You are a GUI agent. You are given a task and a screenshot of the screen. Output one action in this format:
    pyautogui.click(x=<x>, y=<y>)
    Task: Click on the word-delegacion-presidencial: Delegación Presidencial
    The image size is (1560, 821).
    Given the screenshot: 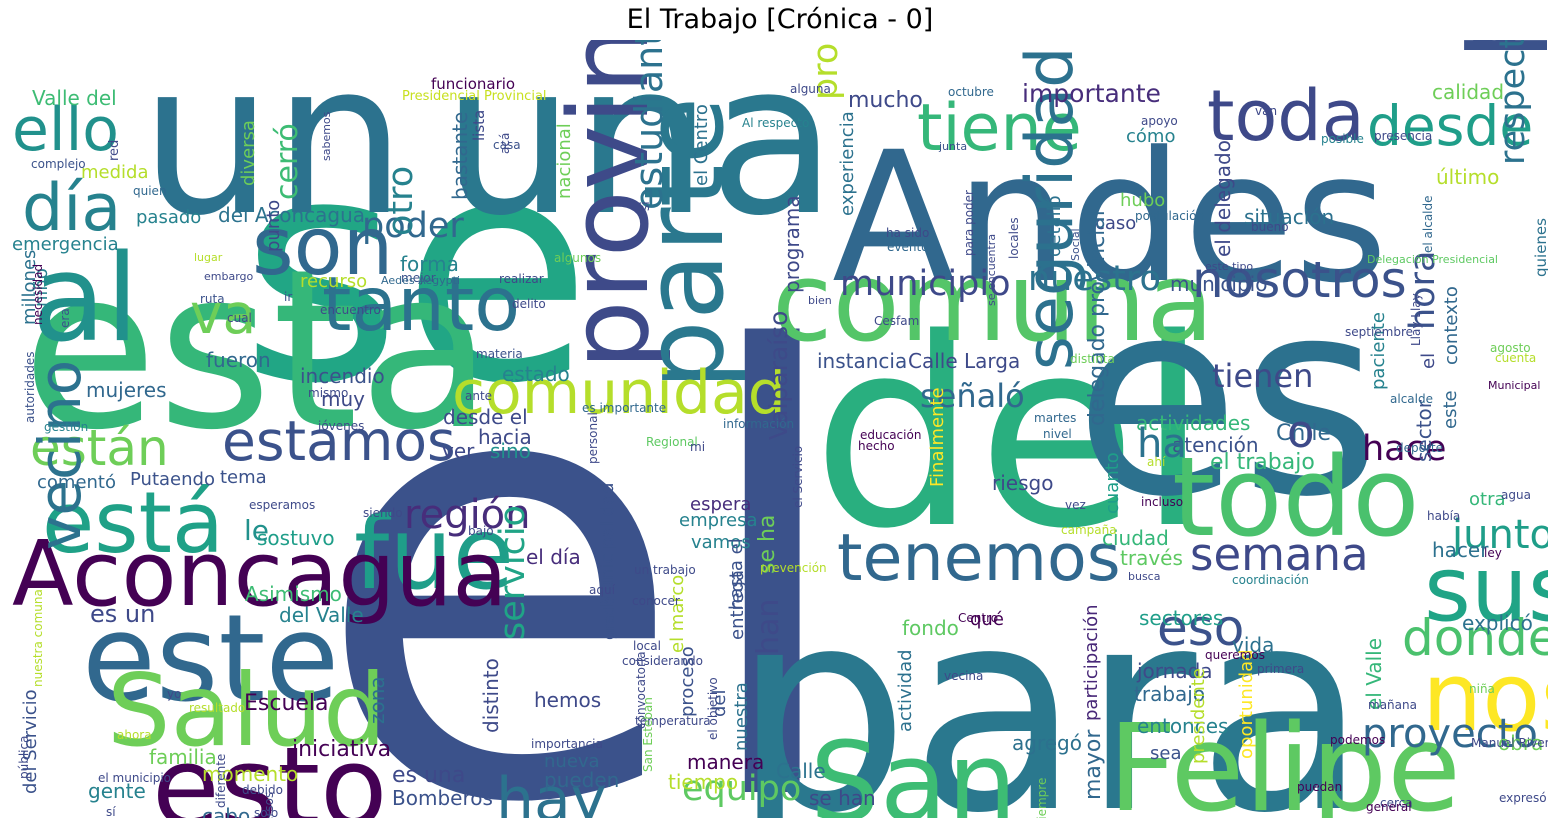 What is the action you would take?
    pyautogui.click(x=1432, y=259)
    